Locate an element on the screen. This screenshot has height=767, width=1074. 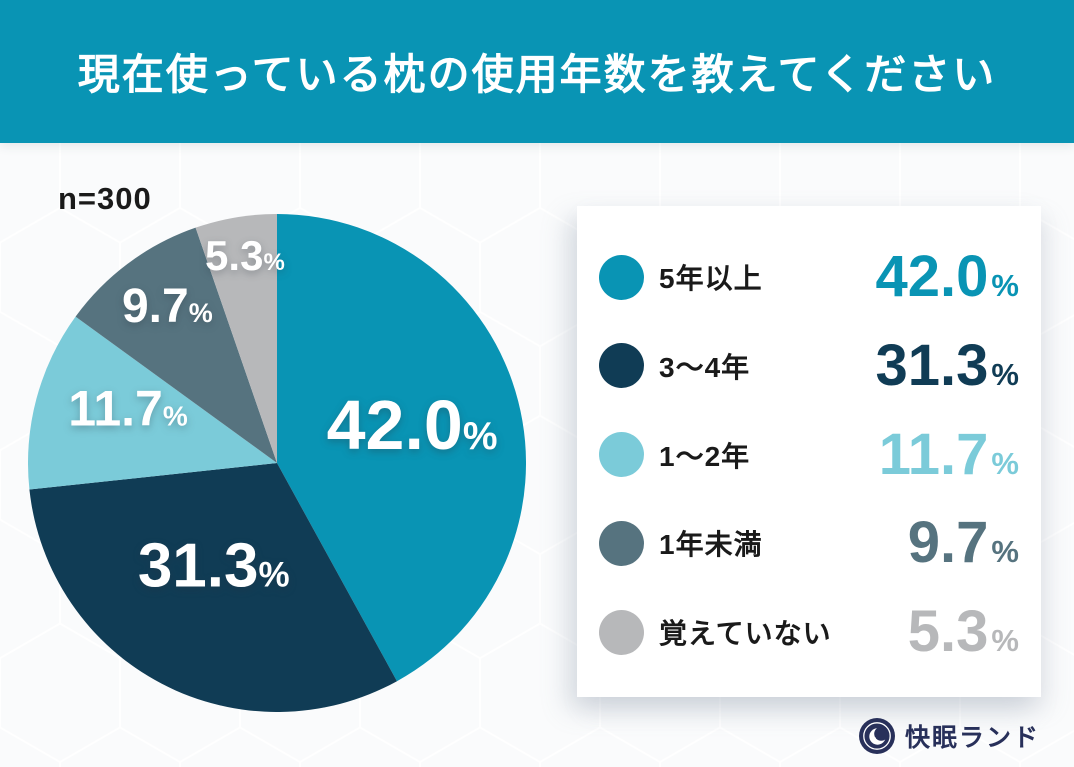
legend-value: 11.7% is located at coordinates (948, 454).